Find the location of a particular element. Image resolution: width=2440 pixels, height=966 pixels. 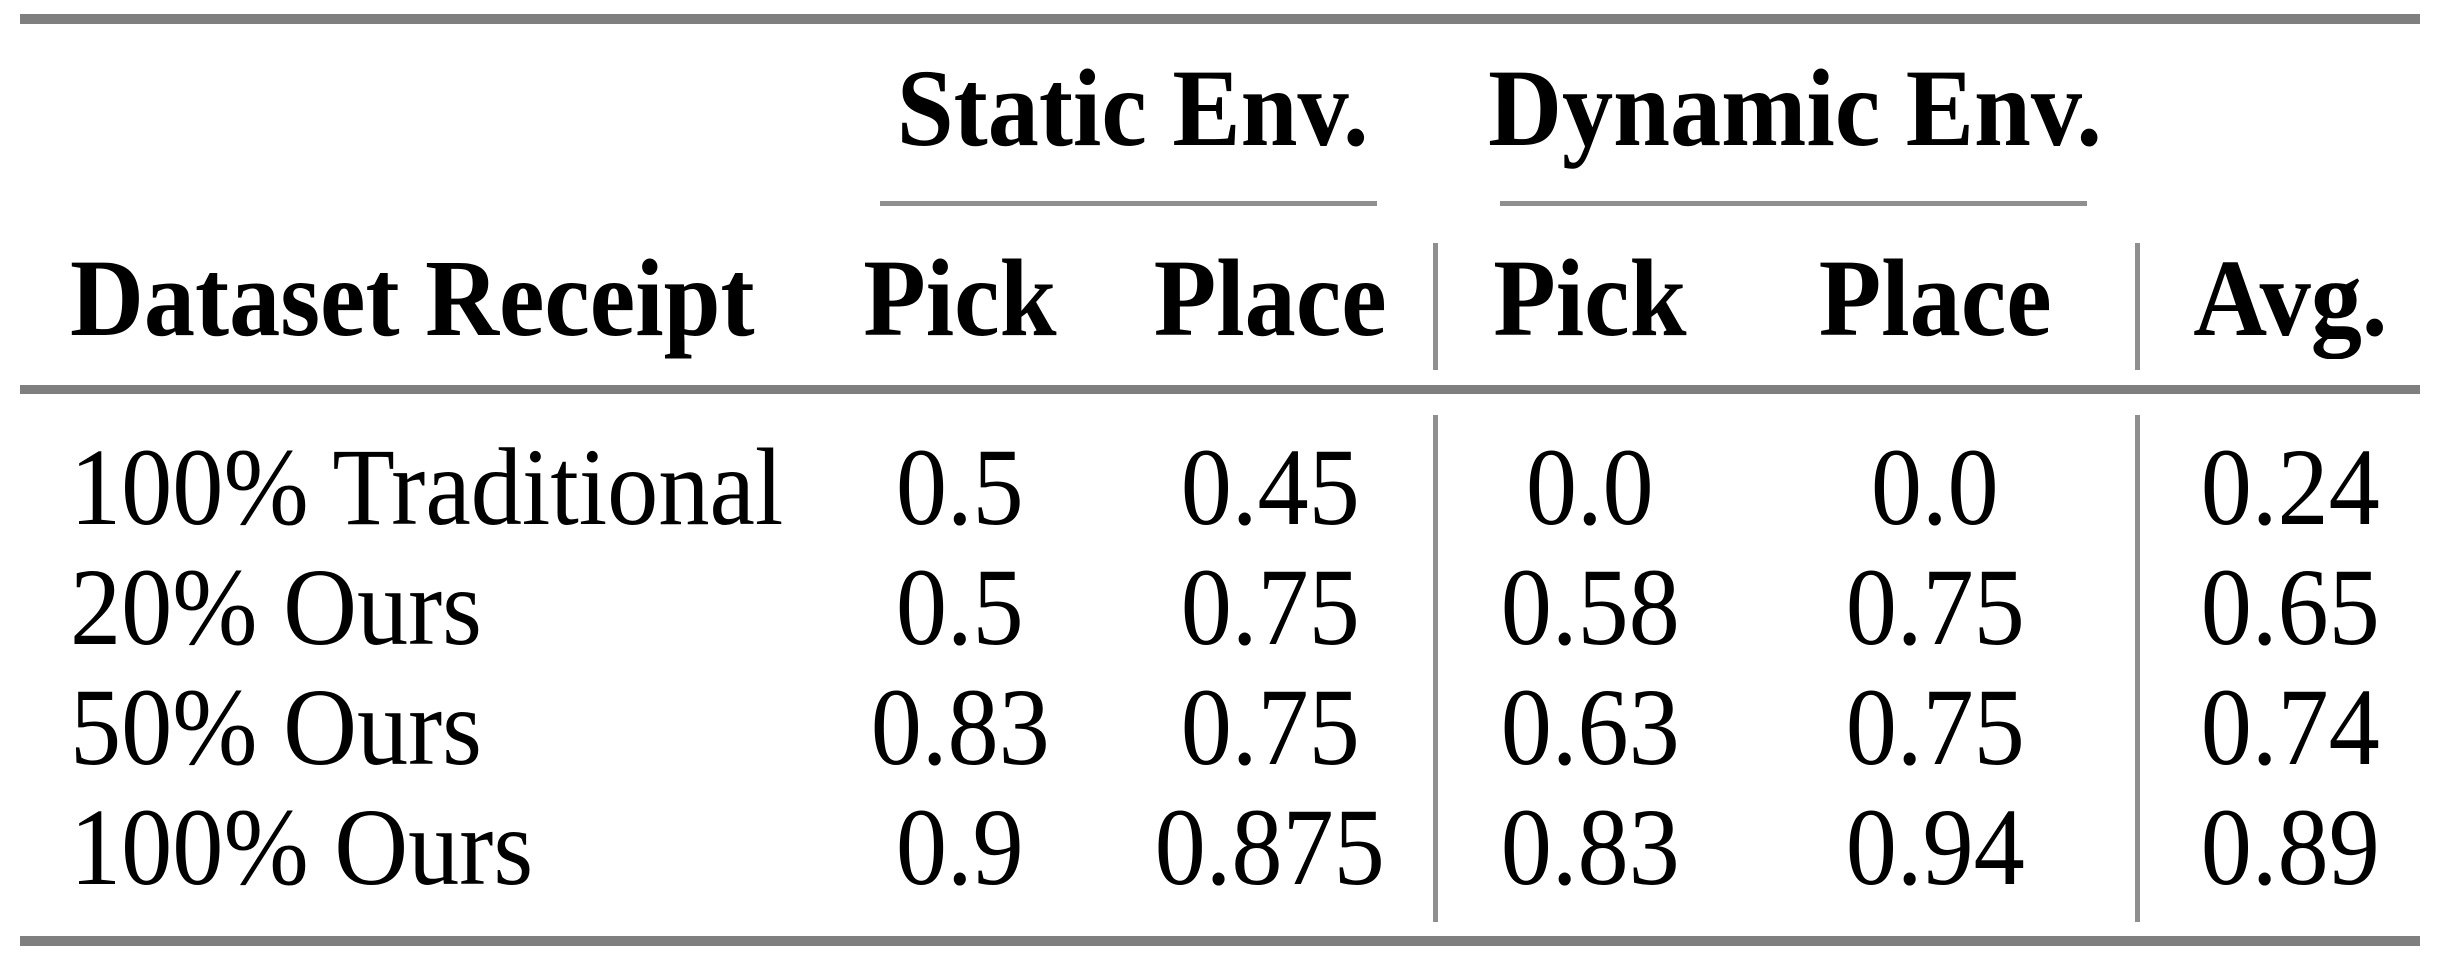

cell-value: 0.24 is located at coordinates (2290, 487).